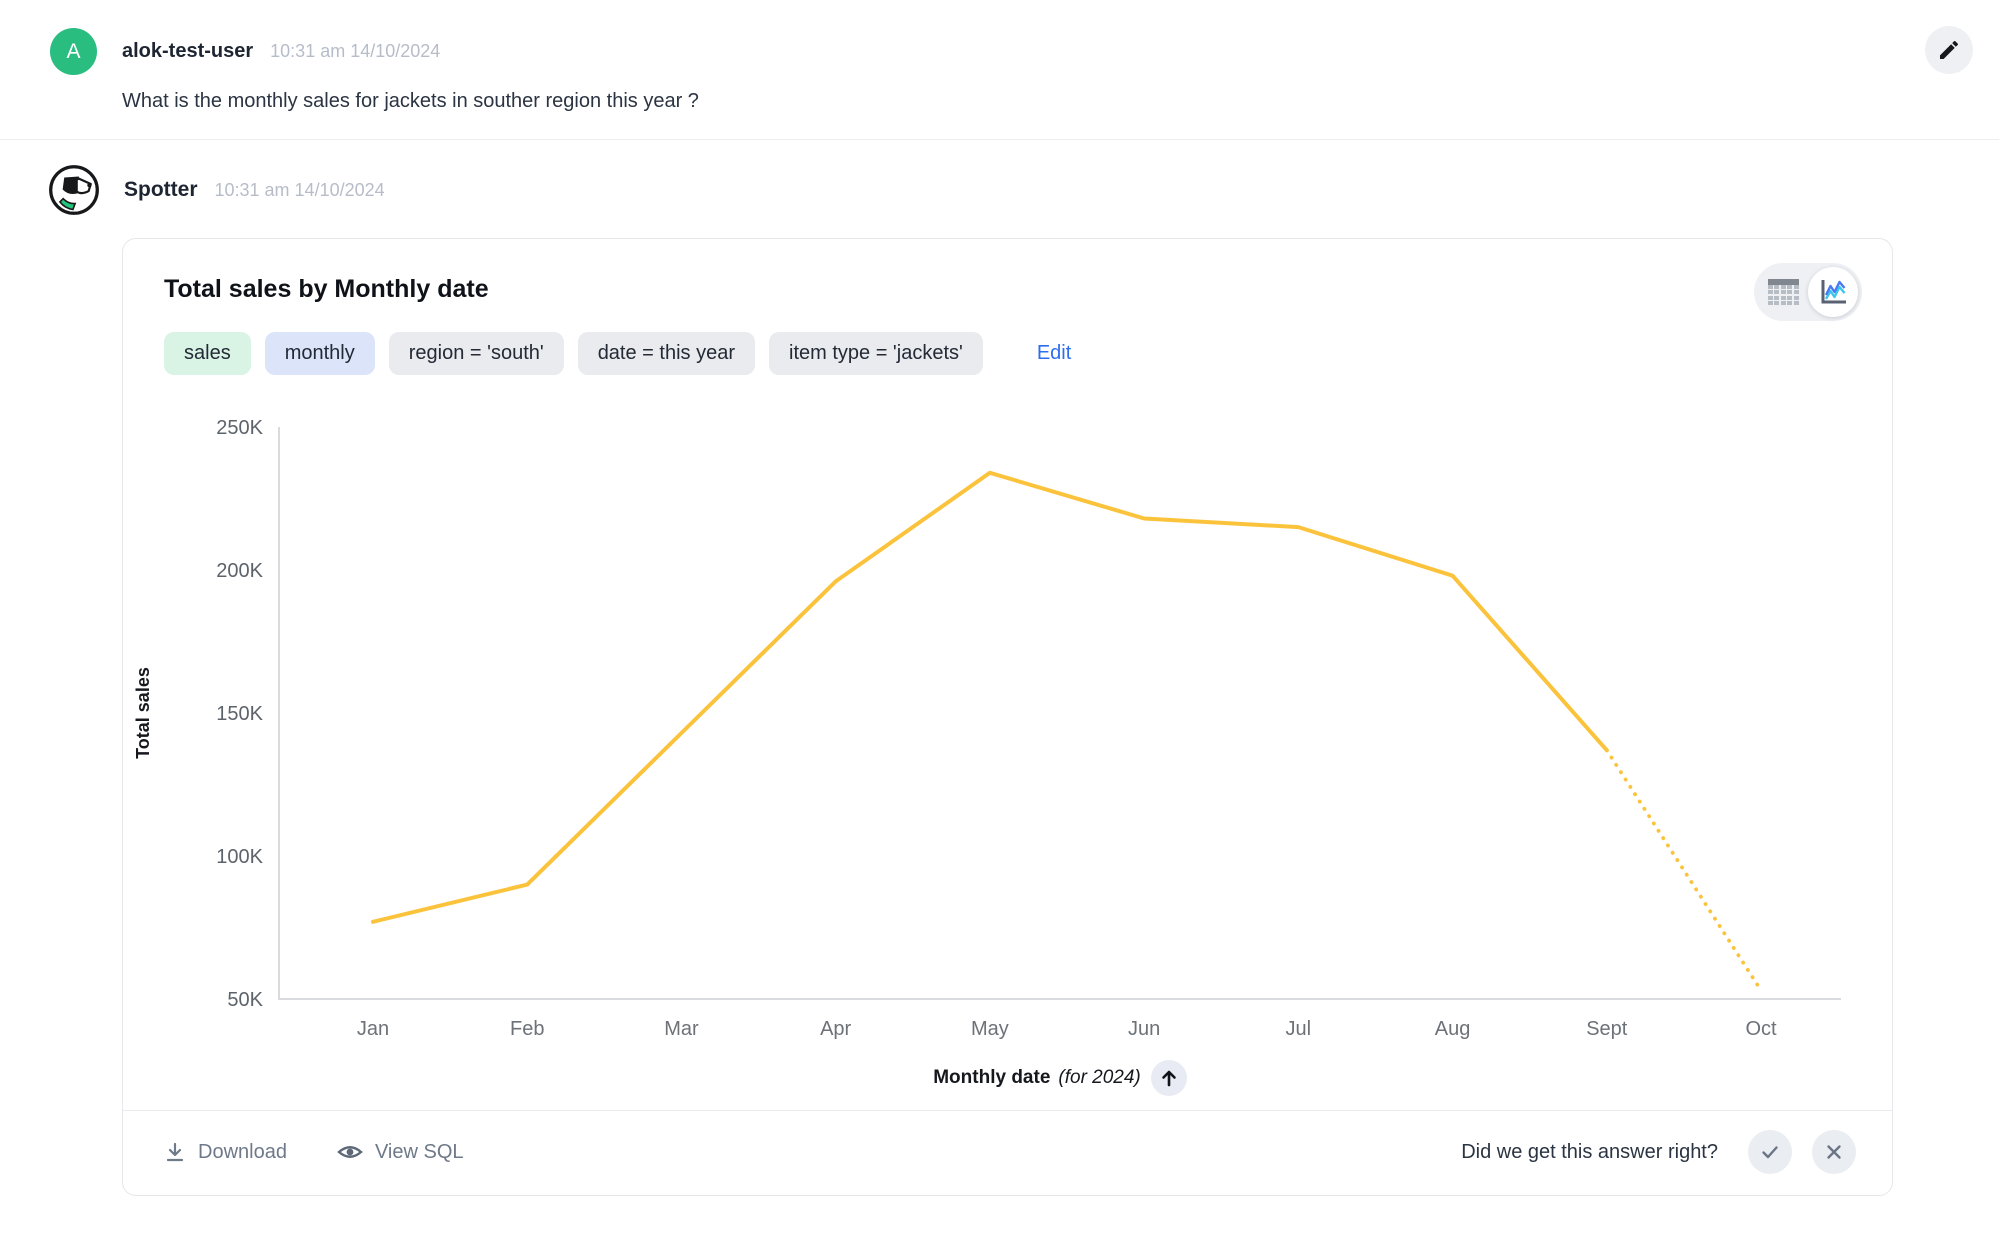 The height and width of the screenshot is (1241, 1999). What do you see at coordinates (1607, 1029) in the screenshot?
I see `x-tick-label: Sept` at bounding box center [1607, 1029].